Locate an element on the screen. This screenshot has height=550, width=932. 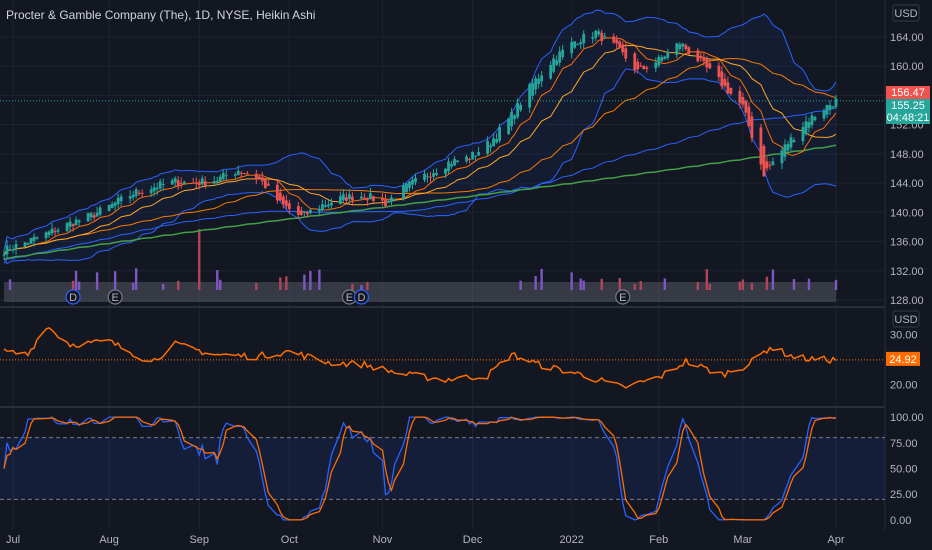
price-tick-label: 160.00 is located at coordinates (907, 67).